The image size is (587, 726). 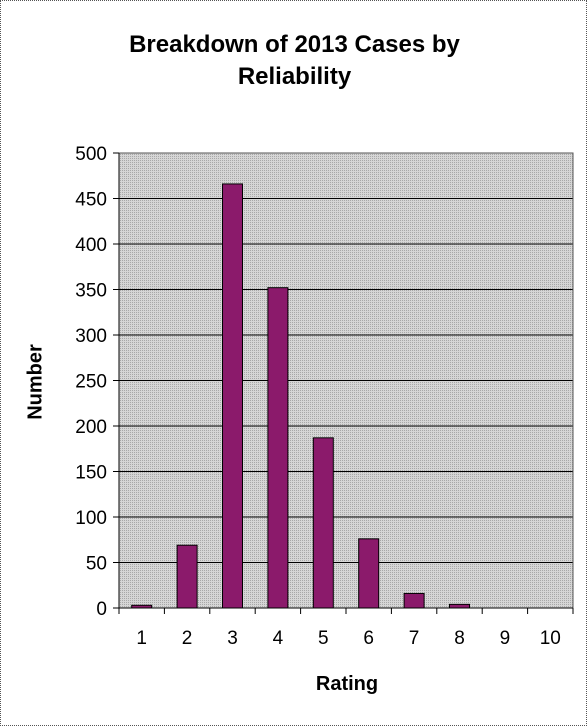 I want to click on x-tick-label: 9, so click(x=505, y=638).